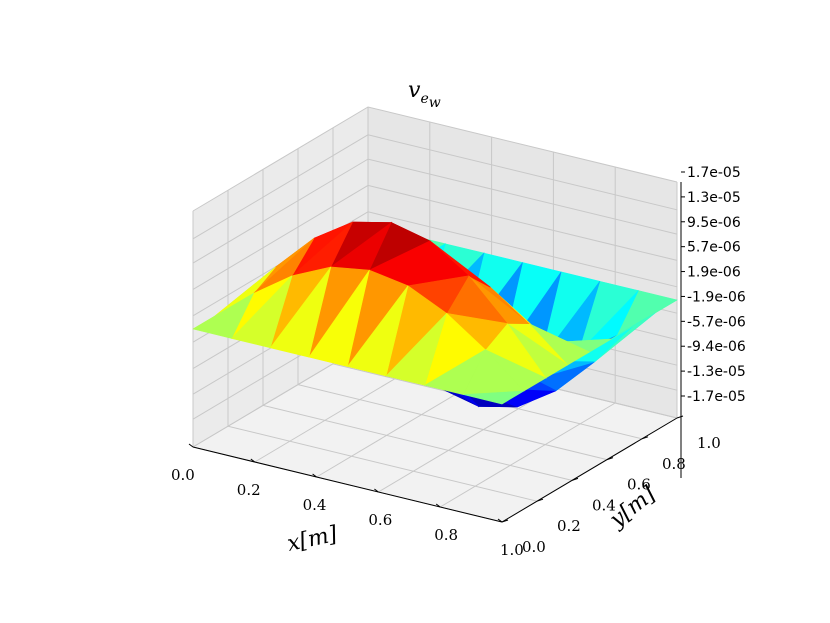 The image size is (830, 623). I want to click on z-tick-label: 1.9e-06, so click(714, 273).